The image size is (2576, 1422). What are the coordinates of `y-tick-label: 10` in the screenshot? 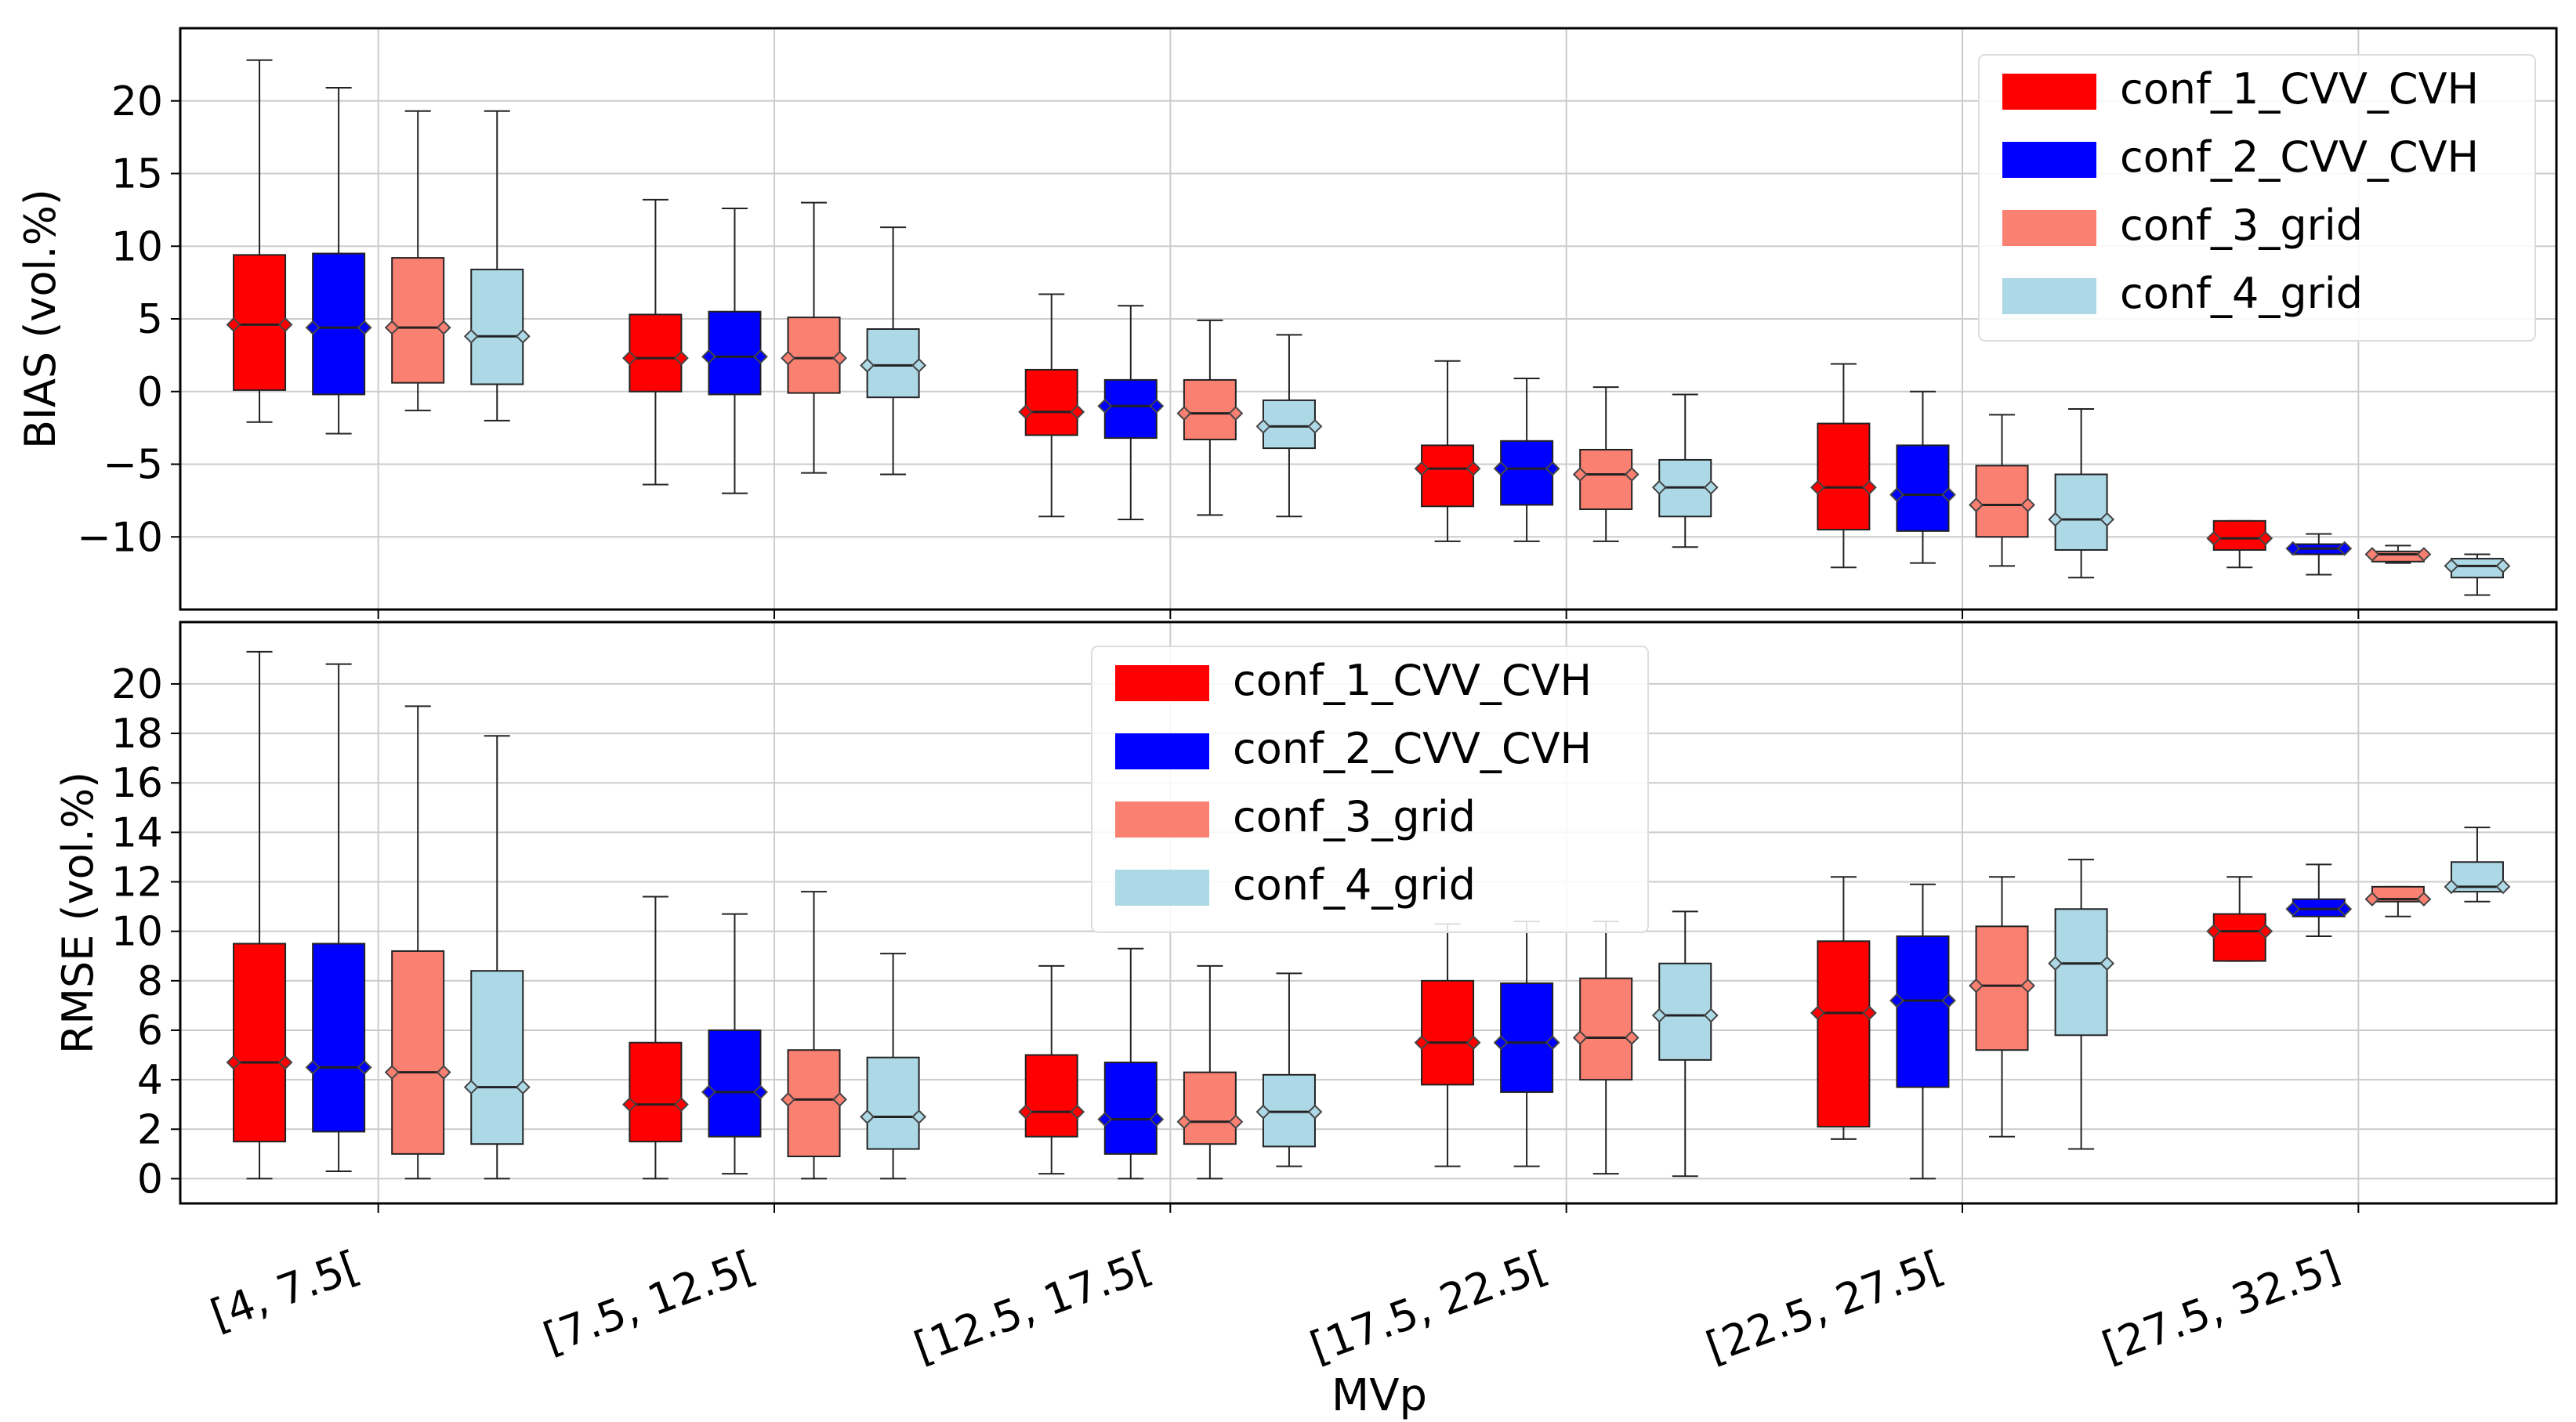 It's located at (137, 247).